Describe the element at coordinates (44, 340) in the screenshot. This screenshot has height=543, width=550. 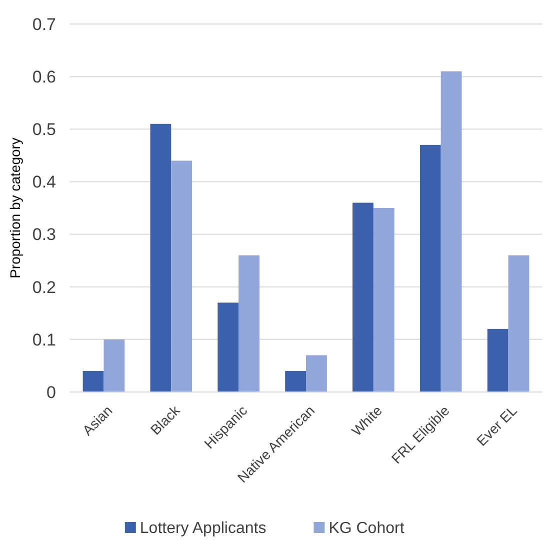
I see `y-tick-label: 0.1` at that location.